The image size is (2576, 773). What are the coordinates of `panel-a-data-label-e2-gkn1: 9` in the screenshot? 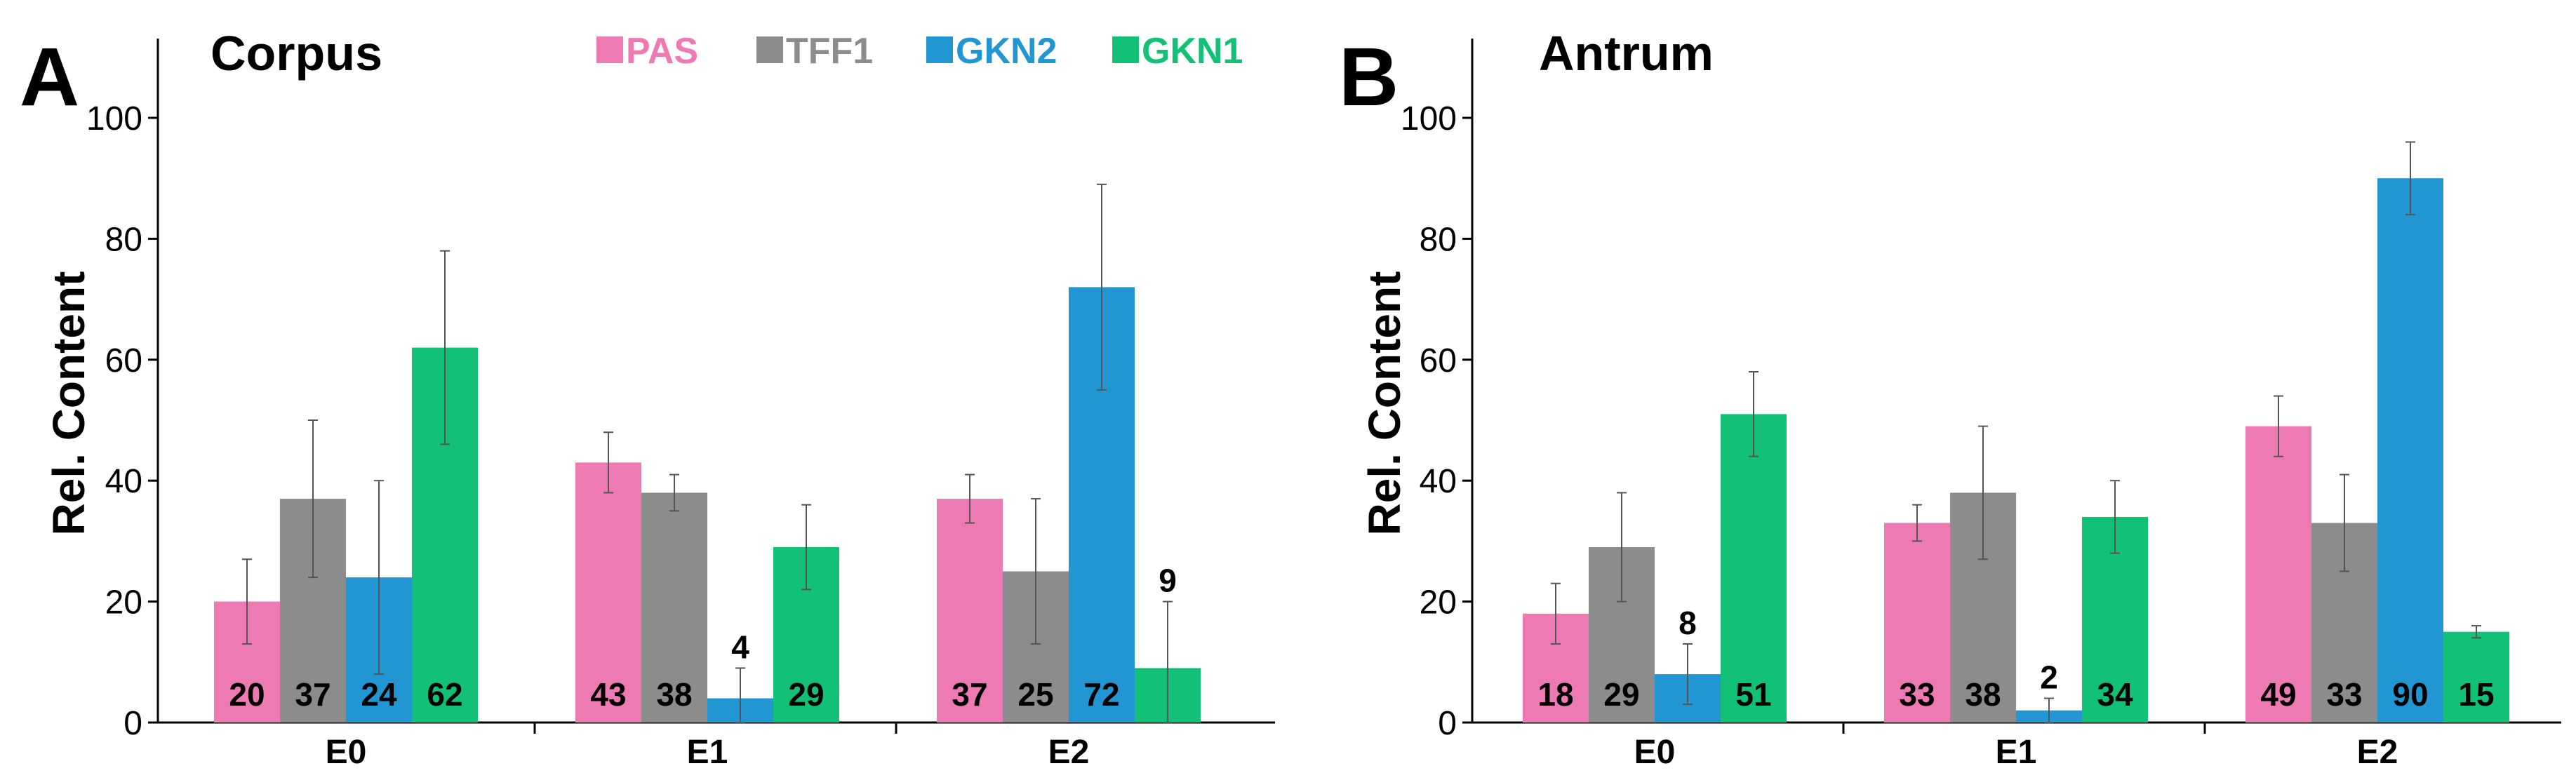 It's located at (1168, 581).